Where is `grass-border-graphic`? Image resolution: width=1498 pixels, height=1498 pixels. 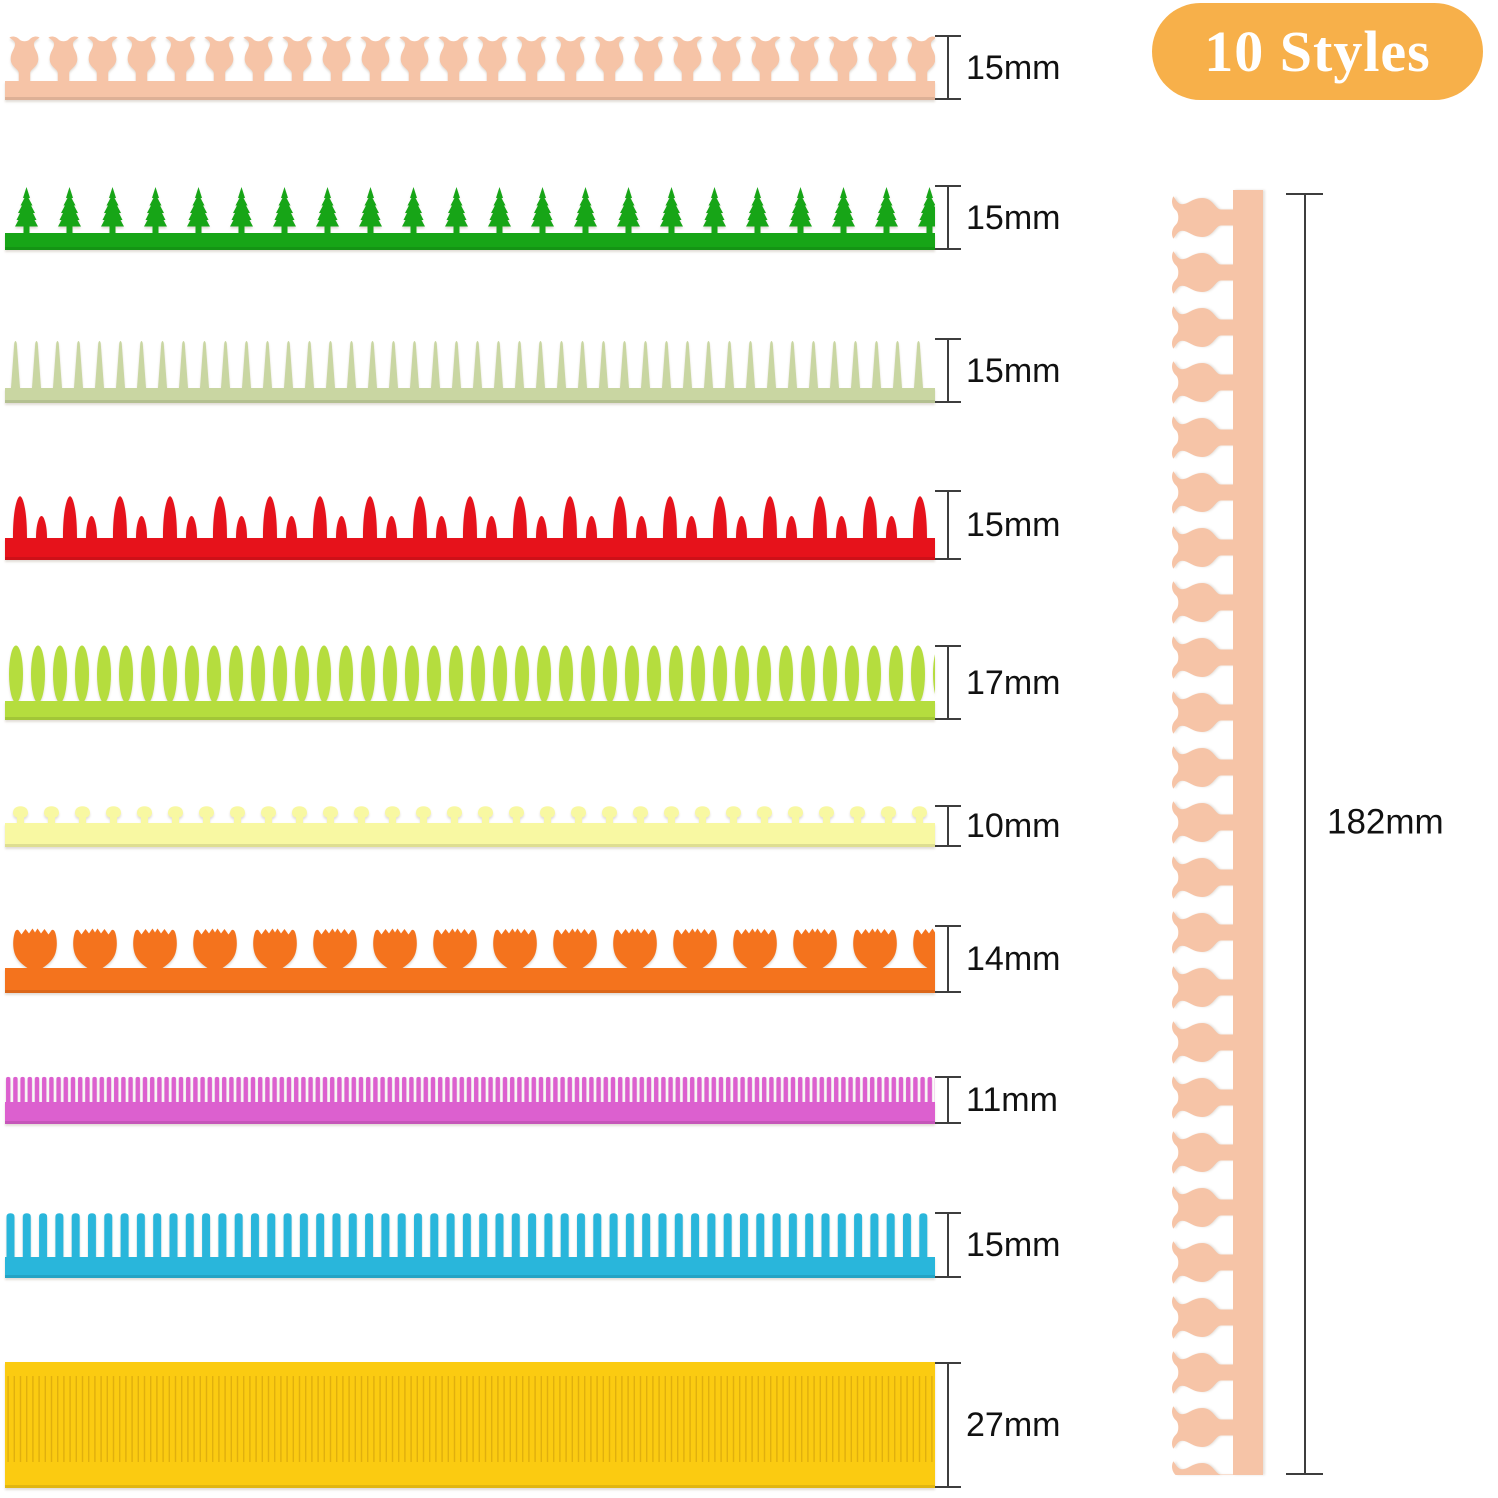
grass-border-graphic is located at coordinates (470, 370).